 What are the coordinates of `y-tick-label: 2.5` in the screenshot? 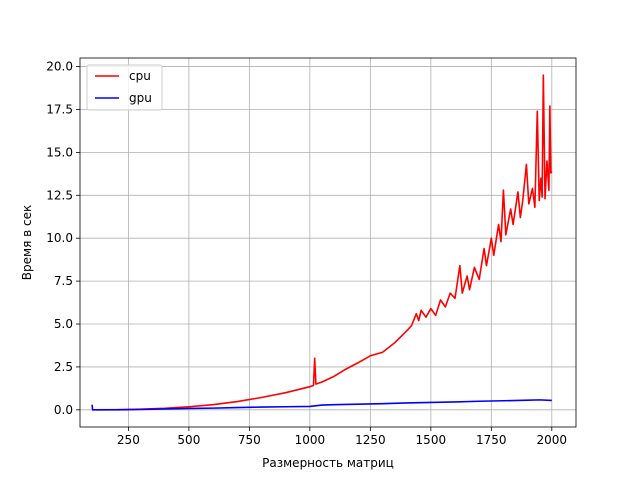 It's located at (63, 367).